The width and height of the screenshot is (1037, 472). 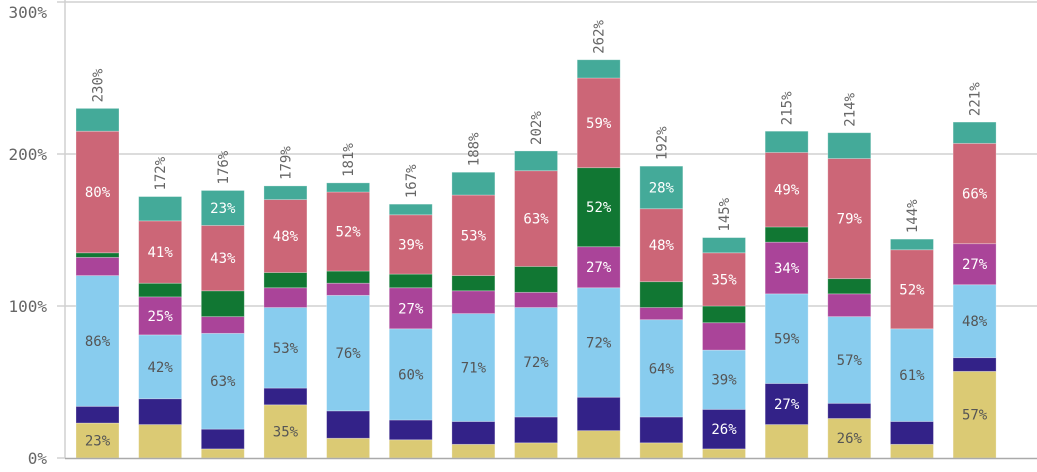 I want to click on bar-stack: 27% 59% 34% 49% 215%, so click(x=786, y=275).